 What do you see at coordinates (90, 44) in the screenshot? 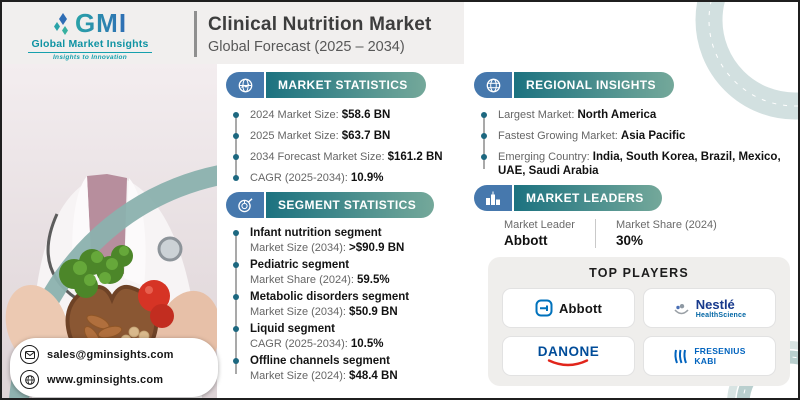
I see `gmi-company-name: Global Market Insights` at bounding box center [90, 44].